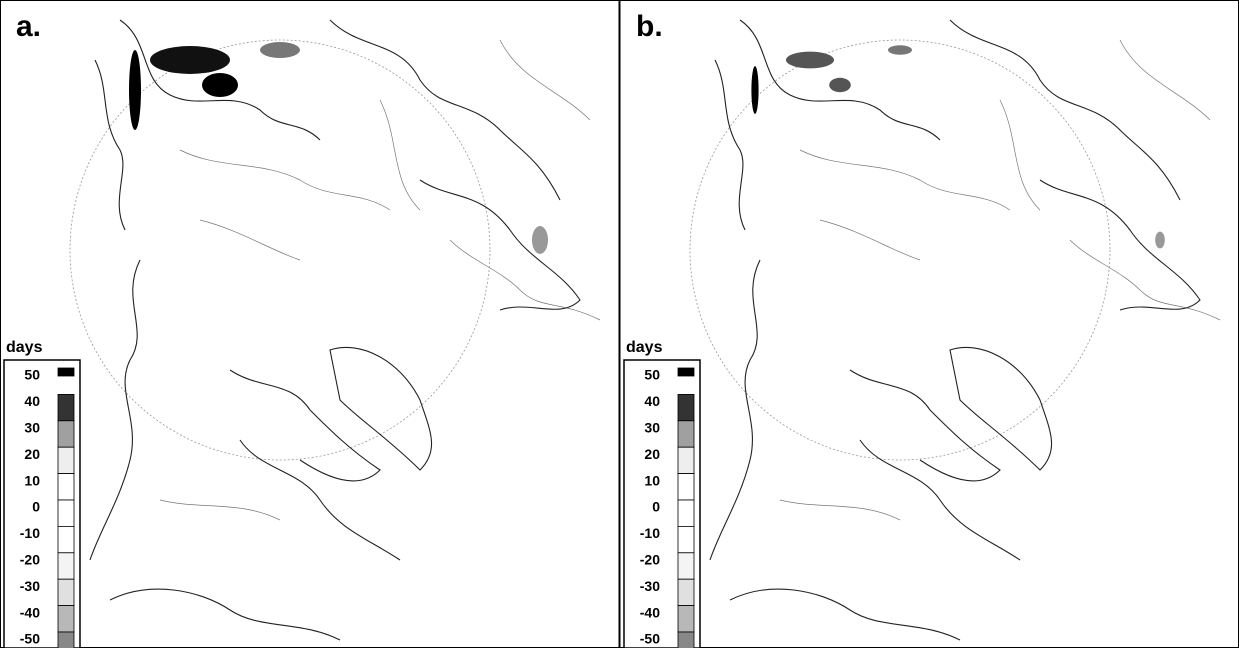 The height and width of the screenshot is (648, 1239). What do you see at coordinates (649, 26) in the screenshot?
I see `panel-label: b.` at bounding box center [649, 26].